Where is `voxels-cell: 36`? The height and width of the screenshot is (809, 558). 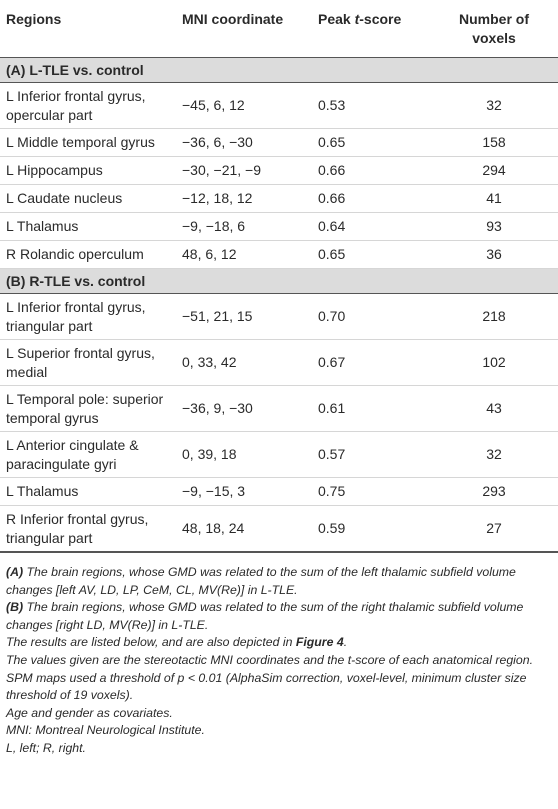 voxels-cell: 36 is located at coordinates (494, 254).